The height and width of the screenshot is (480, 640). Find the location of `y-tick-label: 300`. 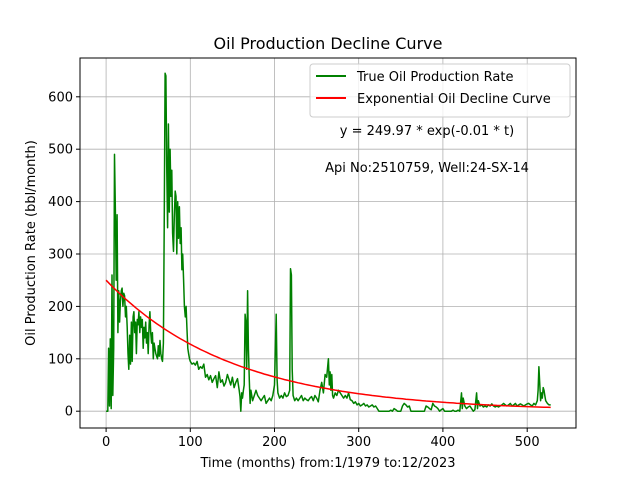

y-tick-label: 300 is located at coordinates (60, 255).